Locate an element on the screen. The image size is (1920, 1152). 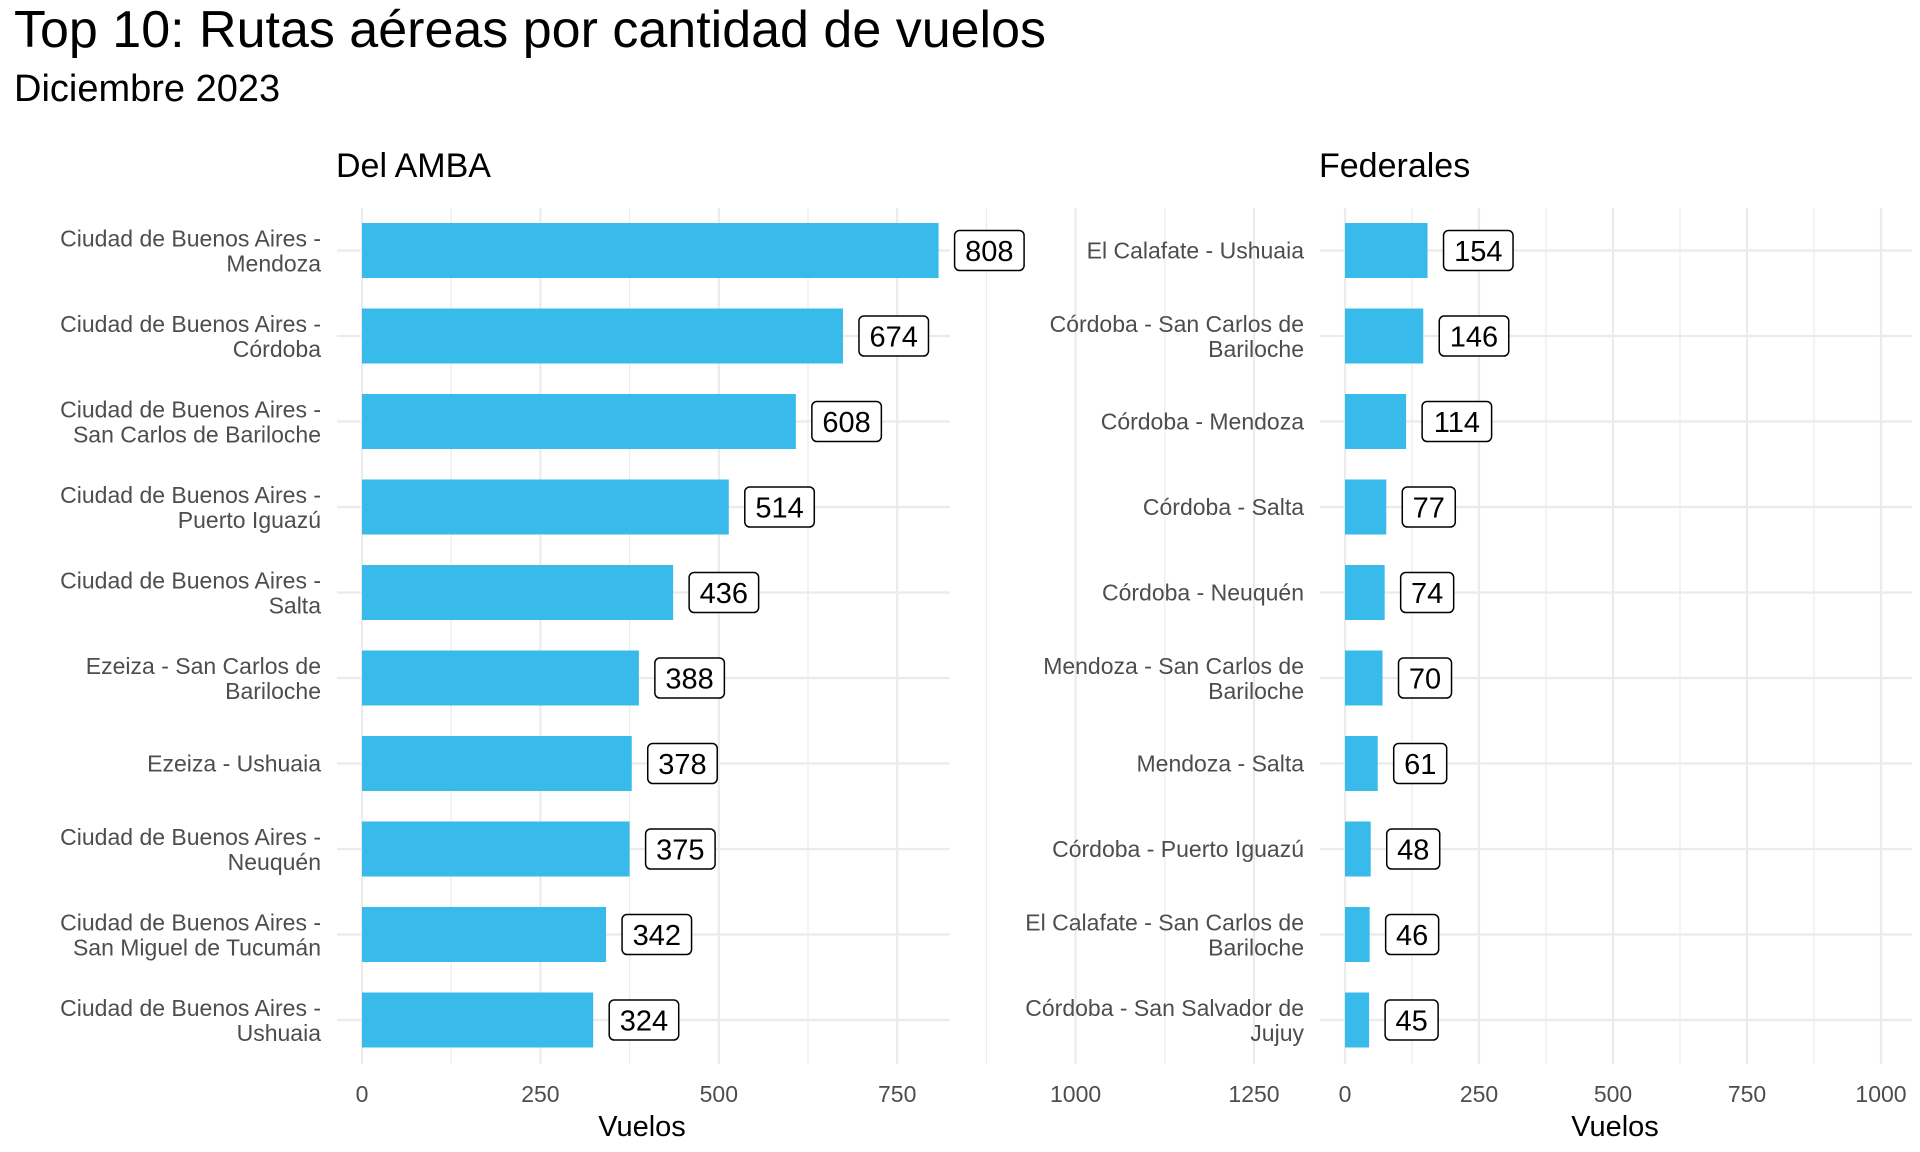
data-label: 70 is located at coordinates (1425, 680).